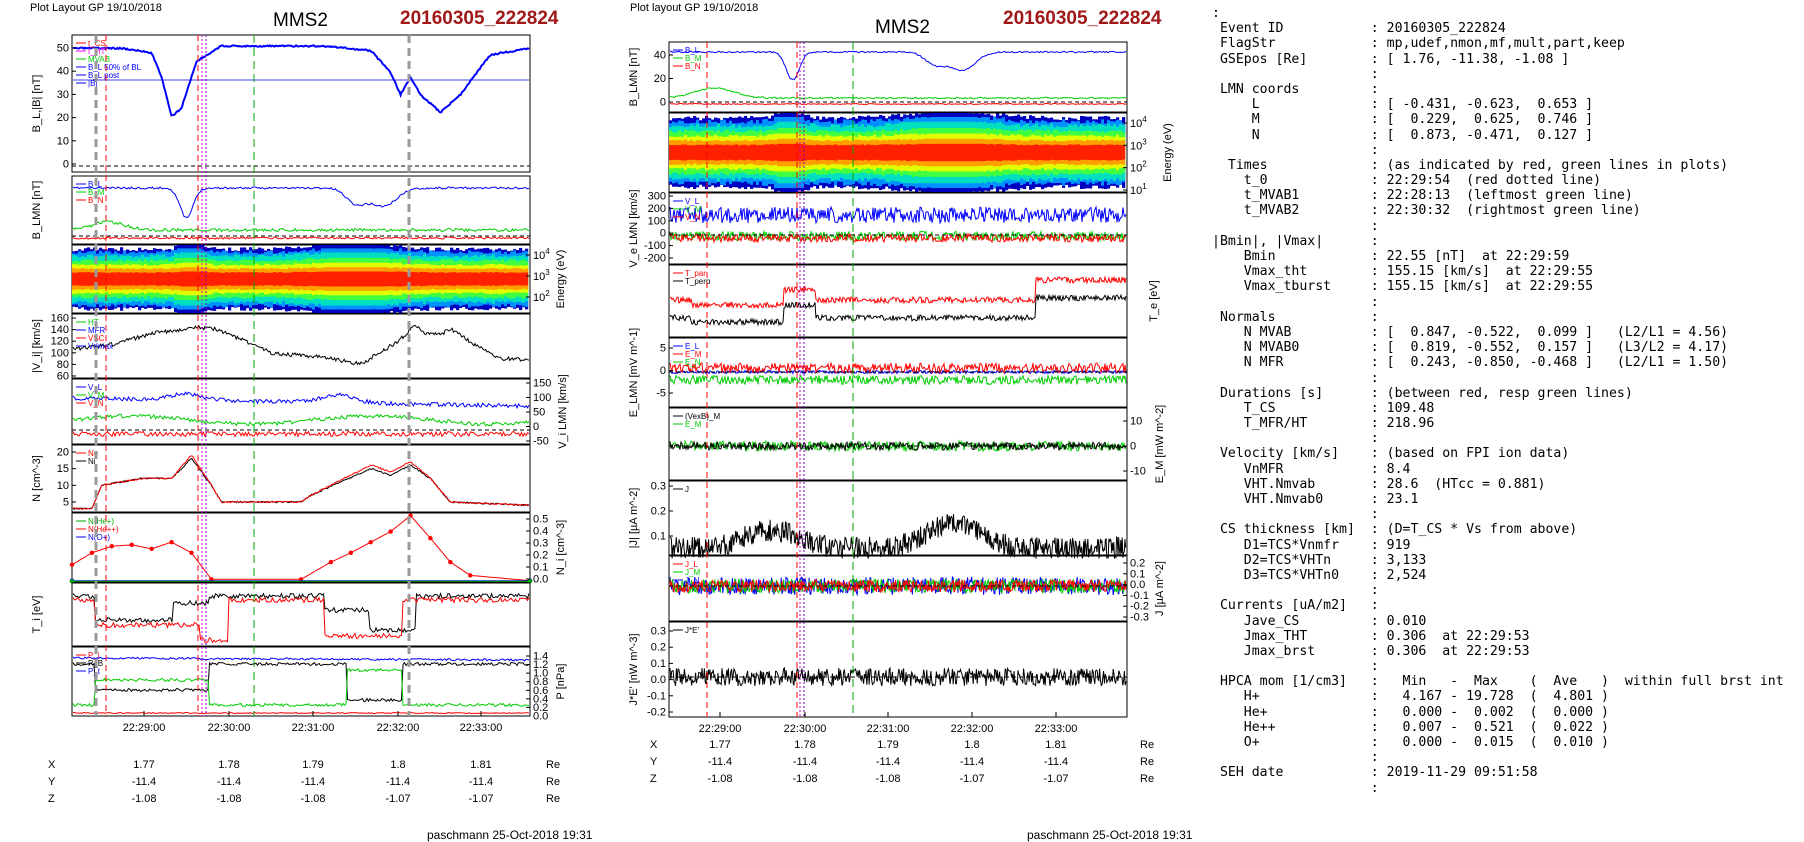 This screenshot has width=1804, height=842. I want to click on left-ylabel: P [nPa], so click(561, 682).